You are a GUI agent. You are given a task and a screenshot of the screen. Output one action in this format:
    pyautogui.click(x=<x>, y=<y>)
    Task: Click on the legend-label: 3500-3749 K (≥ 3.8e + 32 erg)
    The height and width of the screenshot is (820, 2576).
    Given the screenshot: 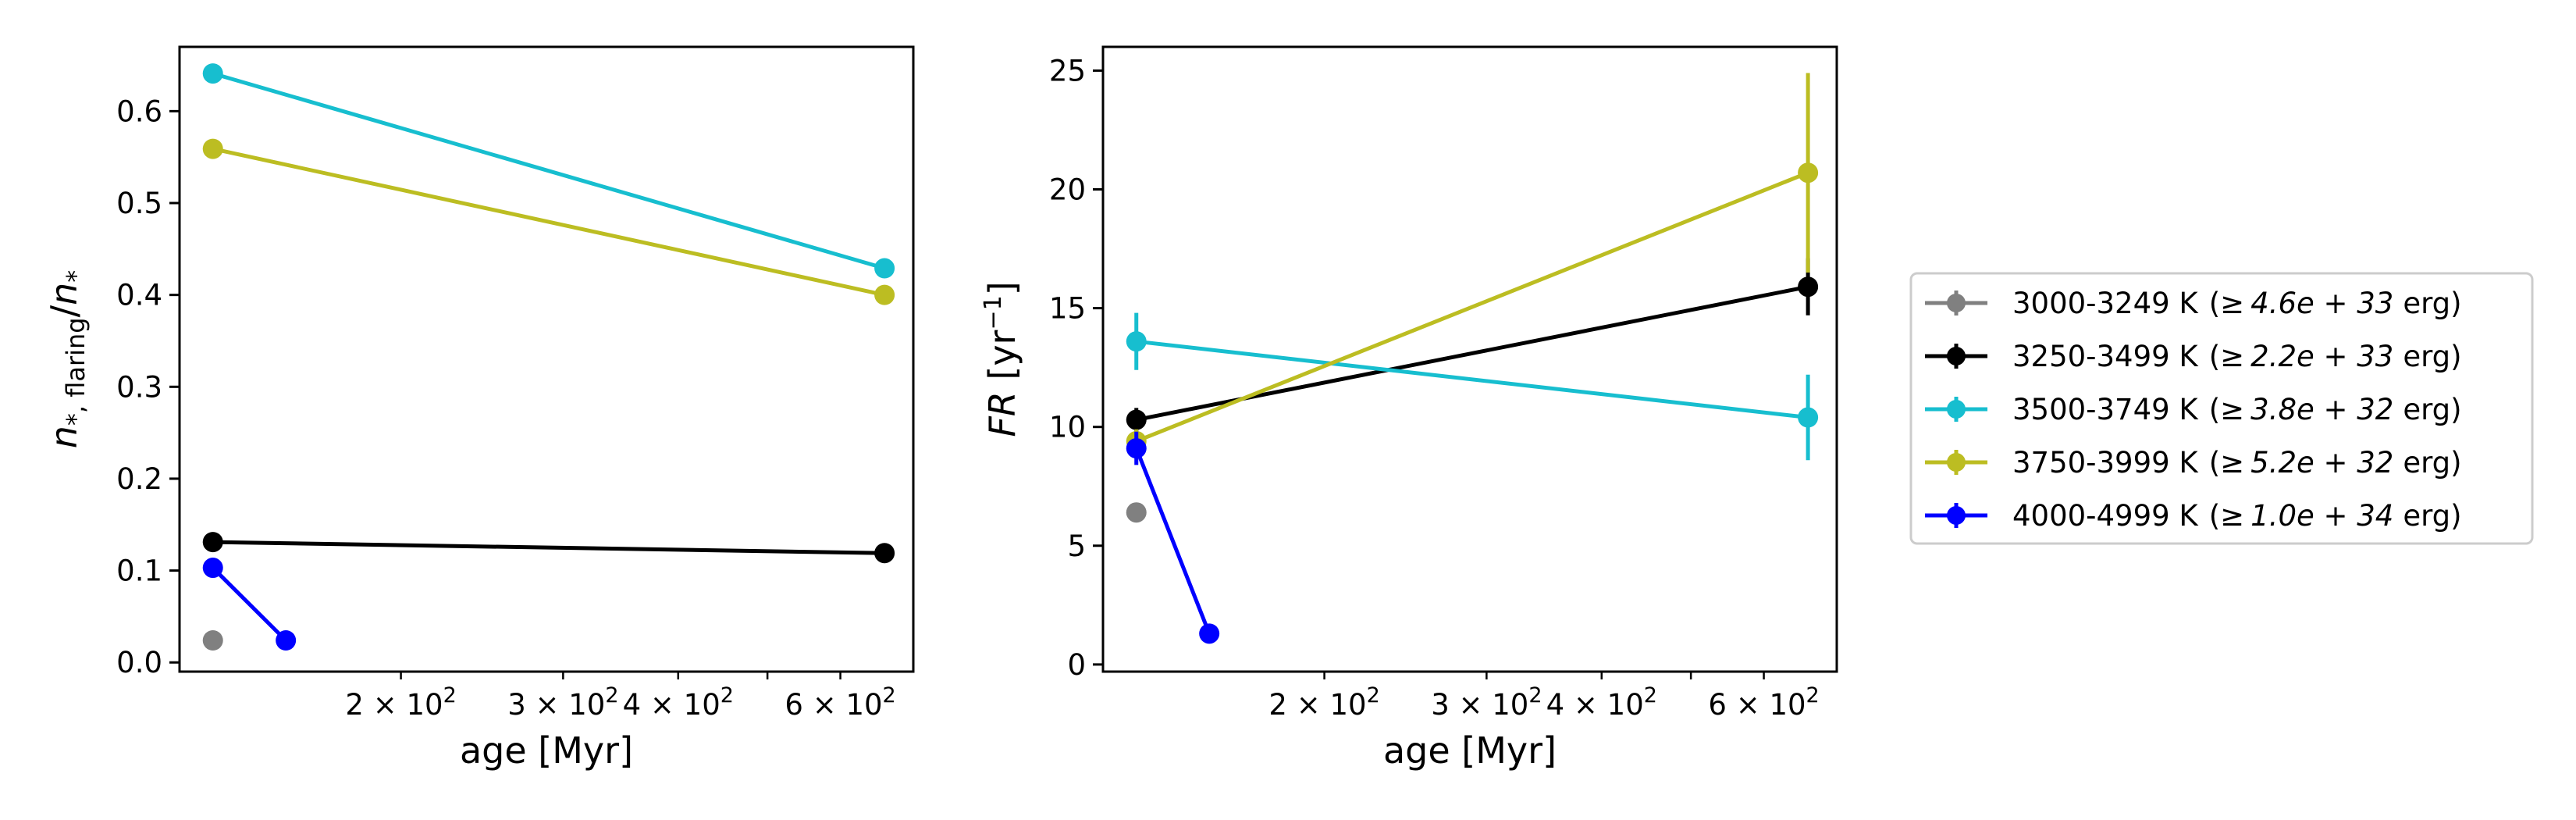 What is the action you would take?
    pyautogui.click(x=2237, y=409)
    